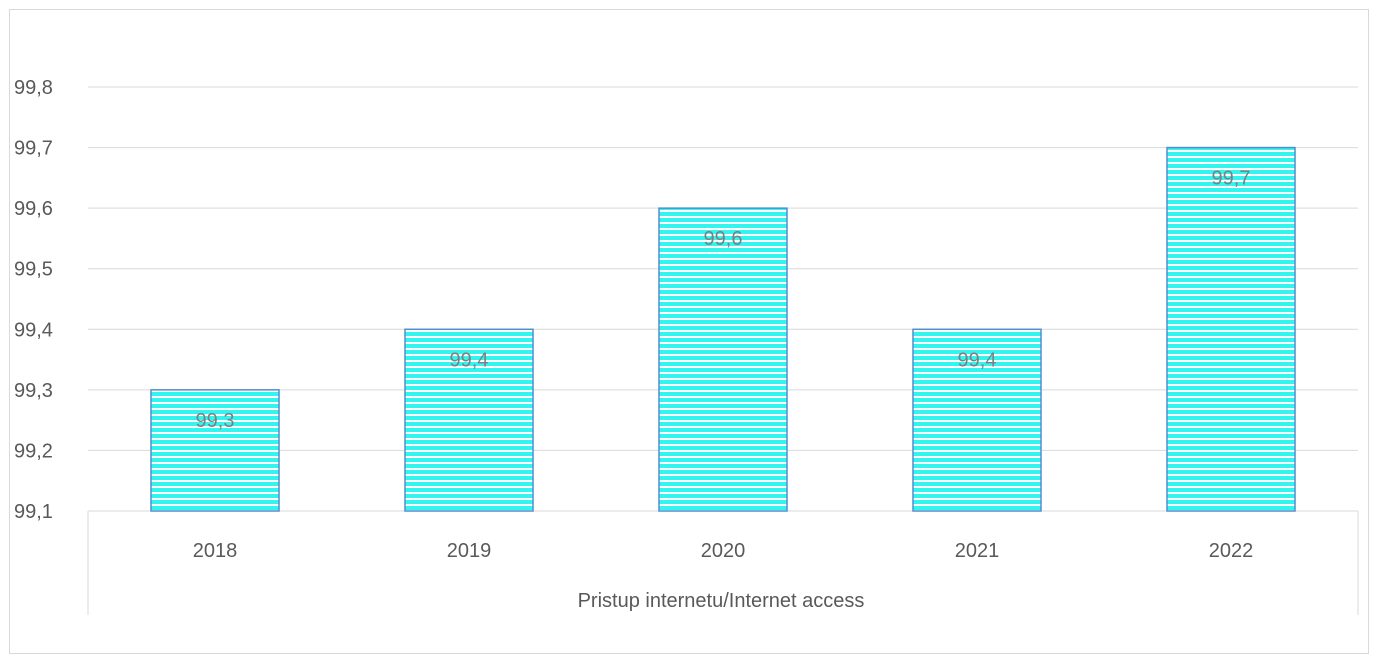 This screenshot has height=660, width=1374. I want to click on data-label: 99,7, so click(1231, 179).